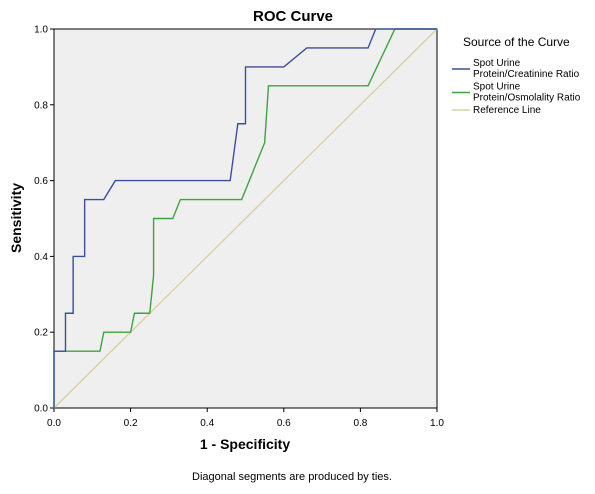 The height and width of the screenshot is (494, 595). Describe the element at coordinates (41, 333) in the screenshot. I see `y-tick-label: 0.2` at that location.